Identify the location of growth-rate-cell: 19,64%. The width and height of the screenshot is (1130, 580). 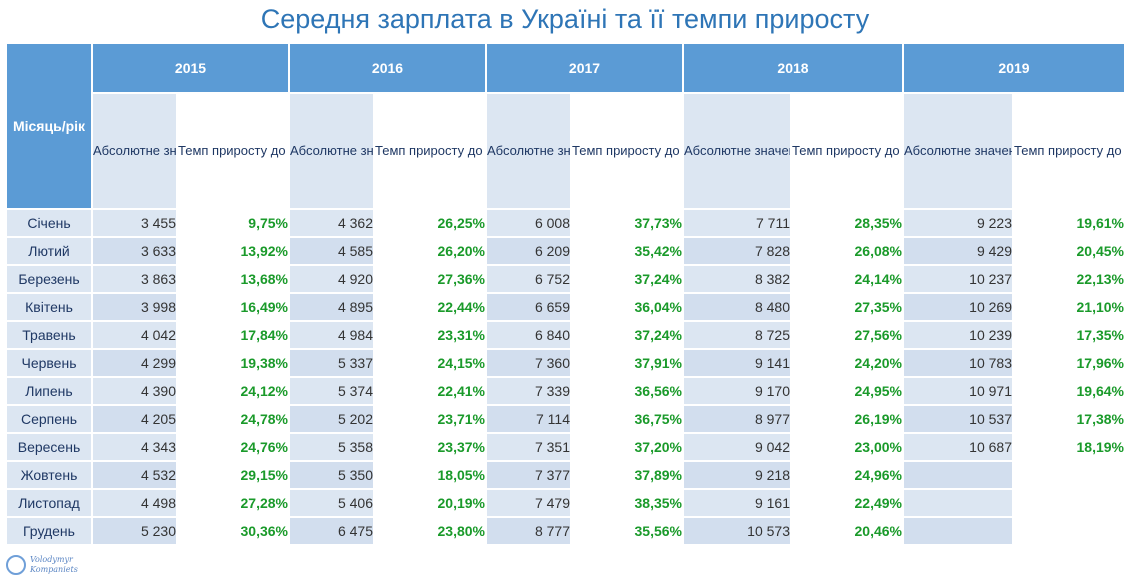
(1069, 391).